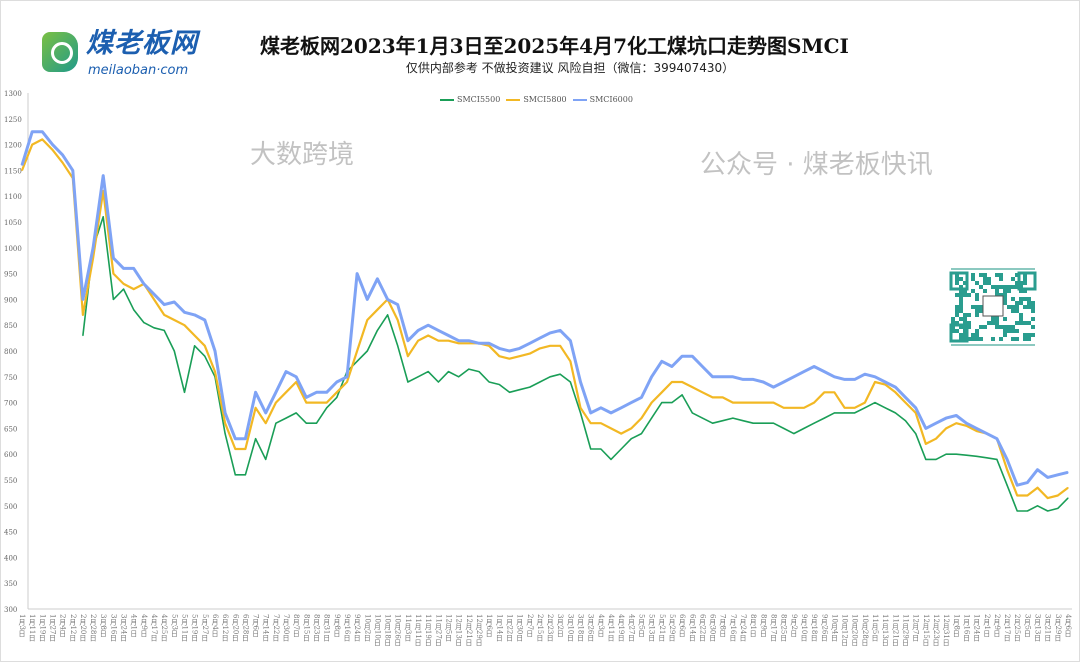 The width and height of the screenshot is (1080, 667). What do you see at coordinates (993, 307) in the screenshot?
I see `qr-code-icon` at bounding box center [993, 307].